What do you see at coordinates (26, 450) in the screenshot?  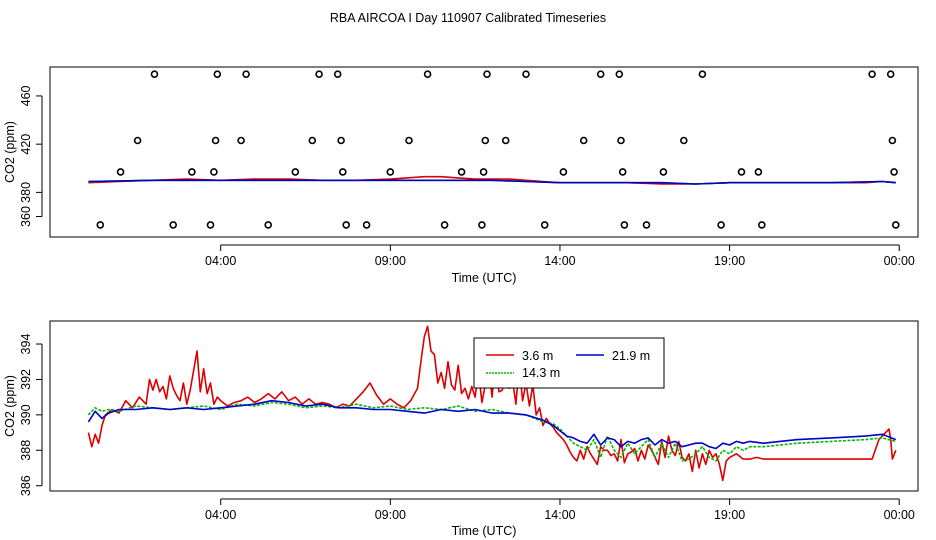 I see `y-tick-label: 388` at bounding box center [26, 450].